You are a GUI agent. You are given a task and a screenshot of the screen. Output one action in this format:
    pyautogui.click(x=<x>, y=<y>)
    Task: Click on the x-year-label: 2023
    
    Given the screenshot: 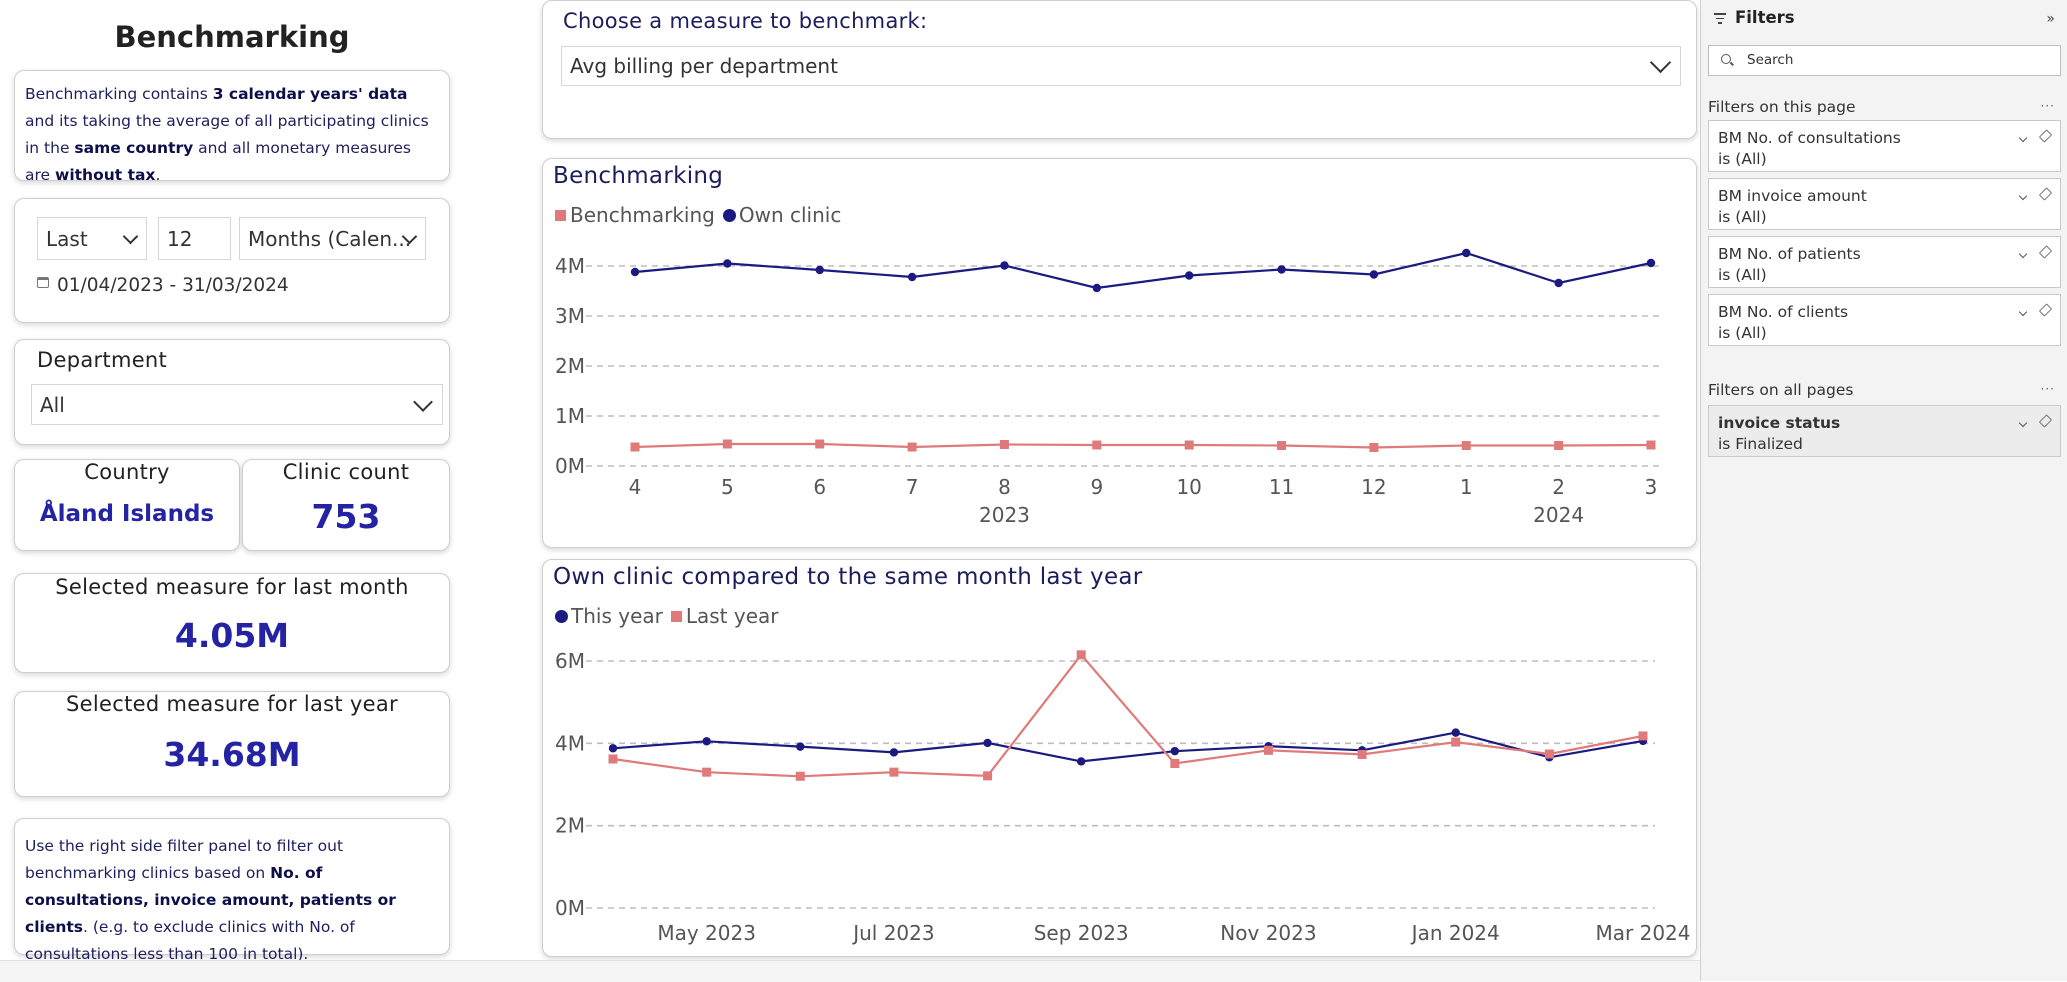 What is the action you would take?
    pyautogui.click(x=1004, y=515)
    